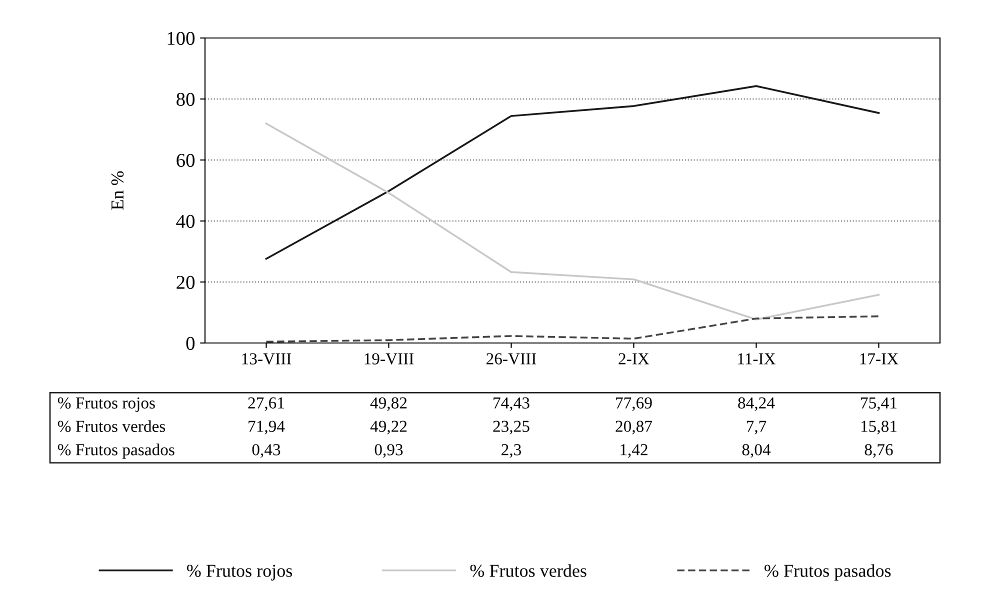 This screenshot has height=609, width=991. What do you see at coordinates (756, 427) in the screenshot?
I see `data-label: 7,7` at bounding box center [756, 427].